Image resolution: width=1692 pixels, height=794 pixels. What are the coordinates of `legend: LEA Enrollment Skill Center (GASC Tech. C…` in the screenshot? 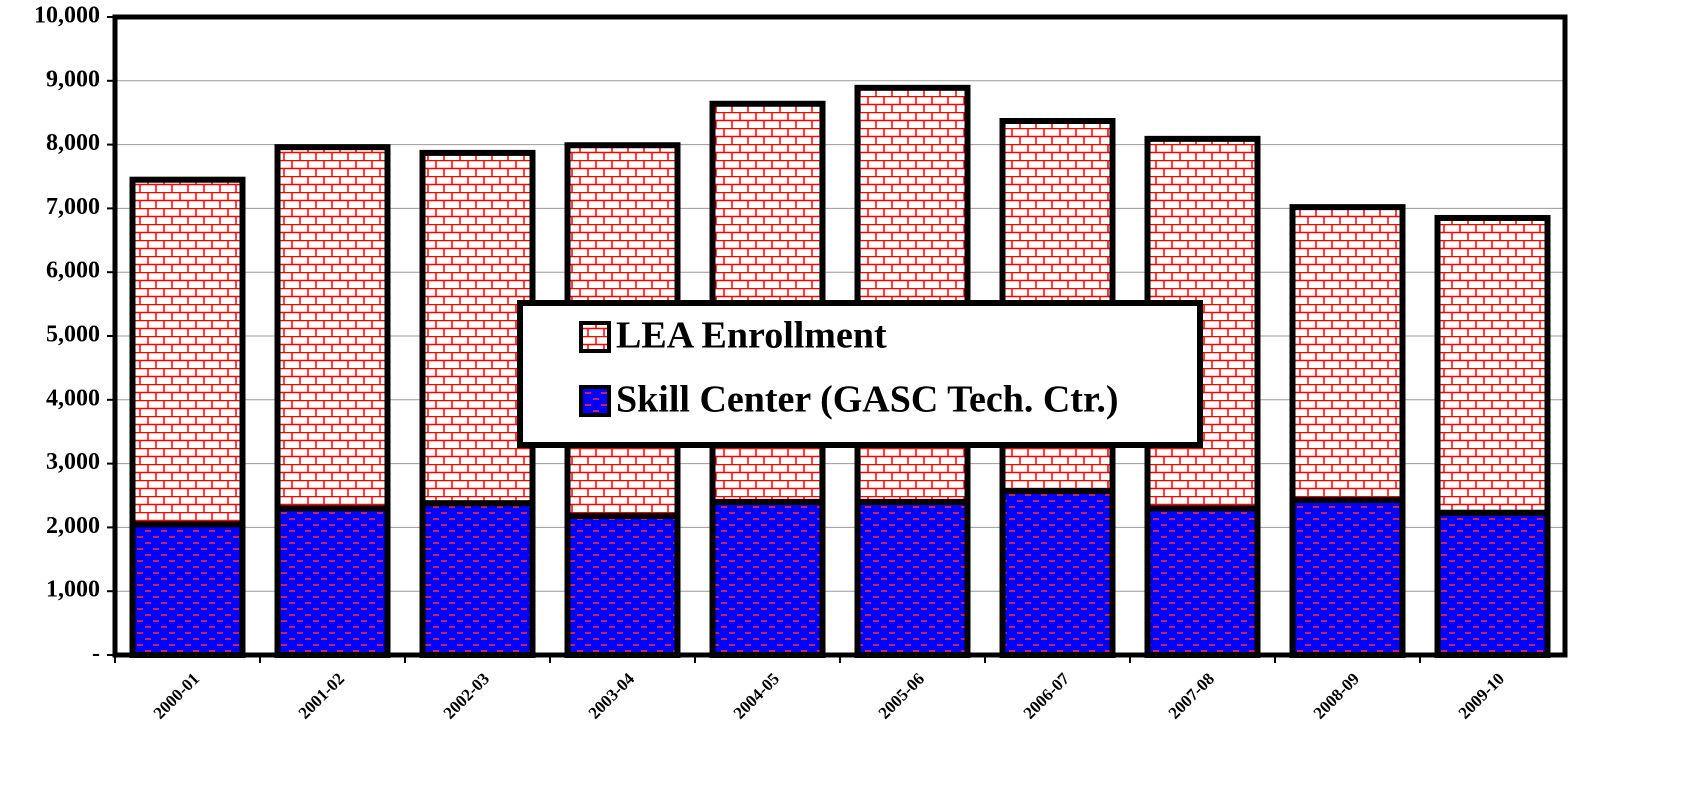 It's located at (860, 374).